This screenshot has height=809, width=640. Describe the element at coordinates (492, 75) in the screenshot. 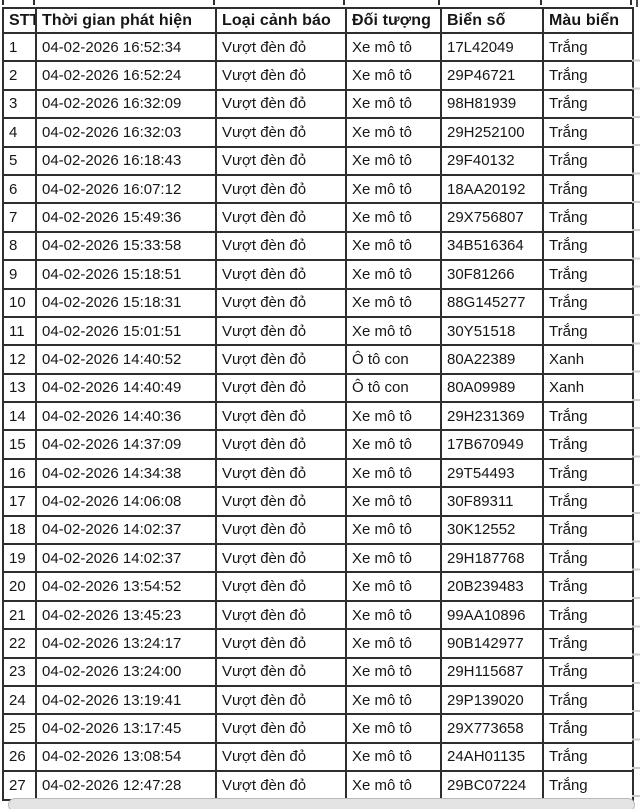

I see `cell-plate: 29P46721` at that location.